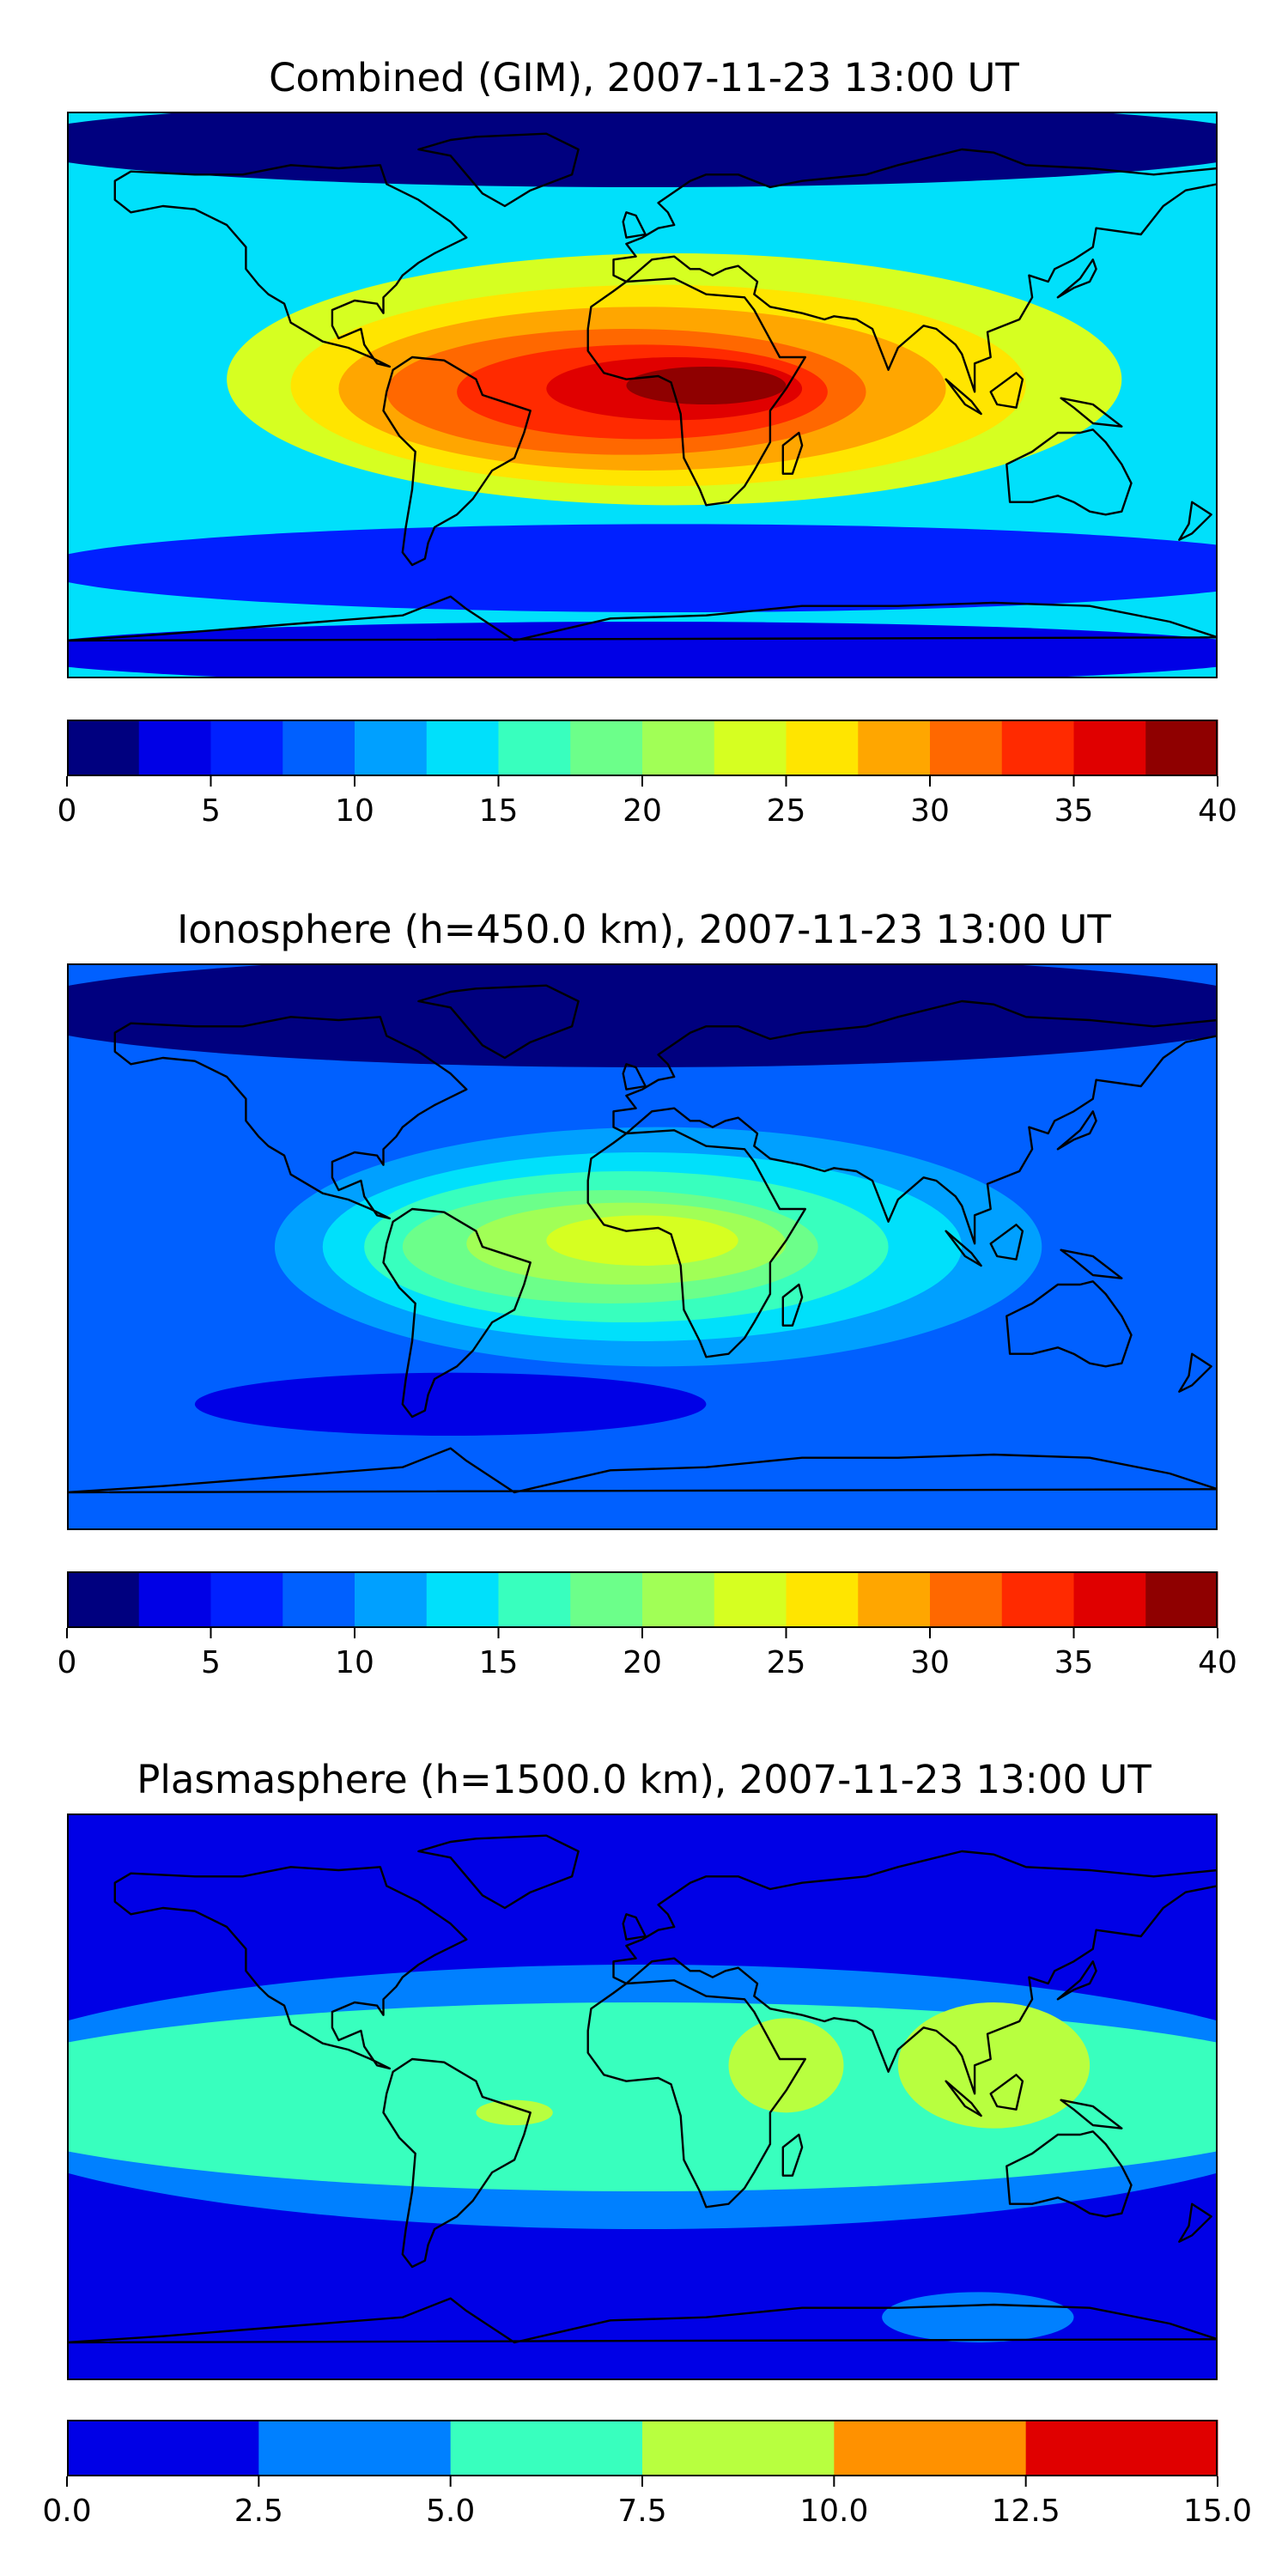 This screenshot has width=1288, height=2576. I want to click on contour-region-blob-indonesia, so click(994, 2065).